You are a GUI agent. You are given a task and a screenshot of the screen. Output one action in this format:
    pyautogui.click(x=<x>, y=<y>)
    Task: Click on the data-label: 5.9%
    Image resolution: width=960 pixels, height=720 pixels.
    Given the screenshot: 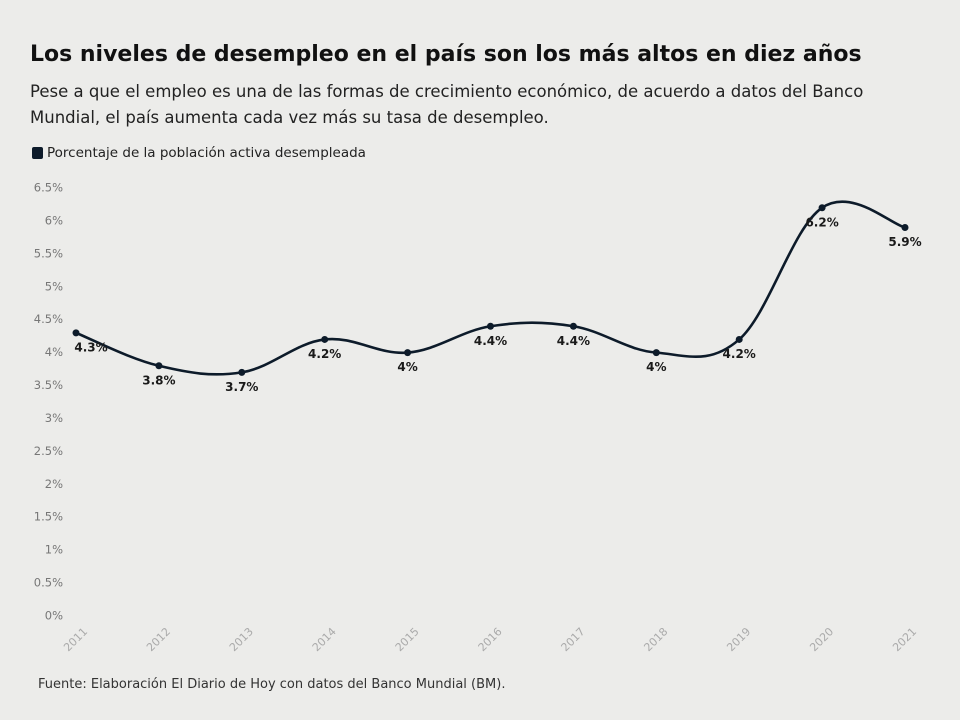 What is the action you would take?
    pyautogui.click(x=904, y=242)
    